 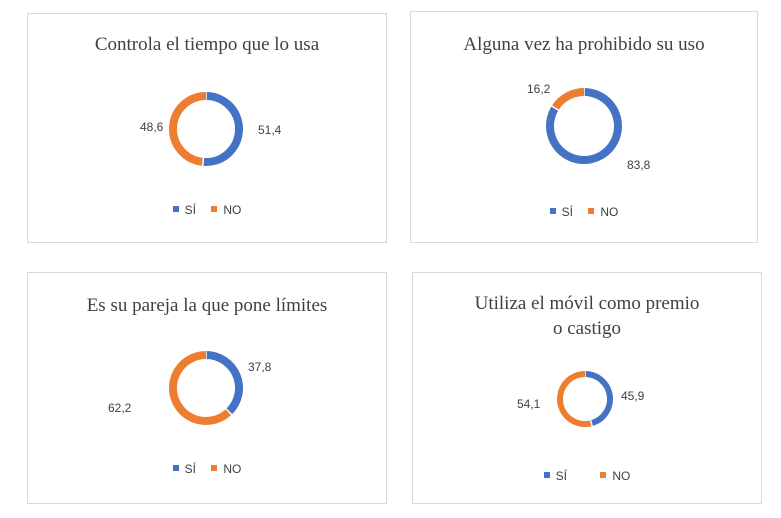 I want to click on data-label-no: 54,1, so click(x=529, y=404).